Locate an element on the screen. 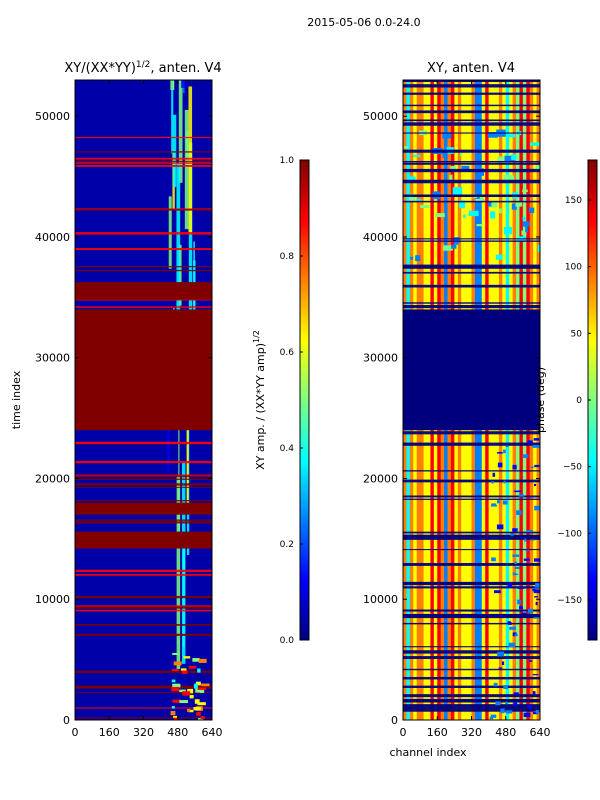 This screenshot has height=800, width=600. x-tick-label: 640 is located at coordinates (212, 732).